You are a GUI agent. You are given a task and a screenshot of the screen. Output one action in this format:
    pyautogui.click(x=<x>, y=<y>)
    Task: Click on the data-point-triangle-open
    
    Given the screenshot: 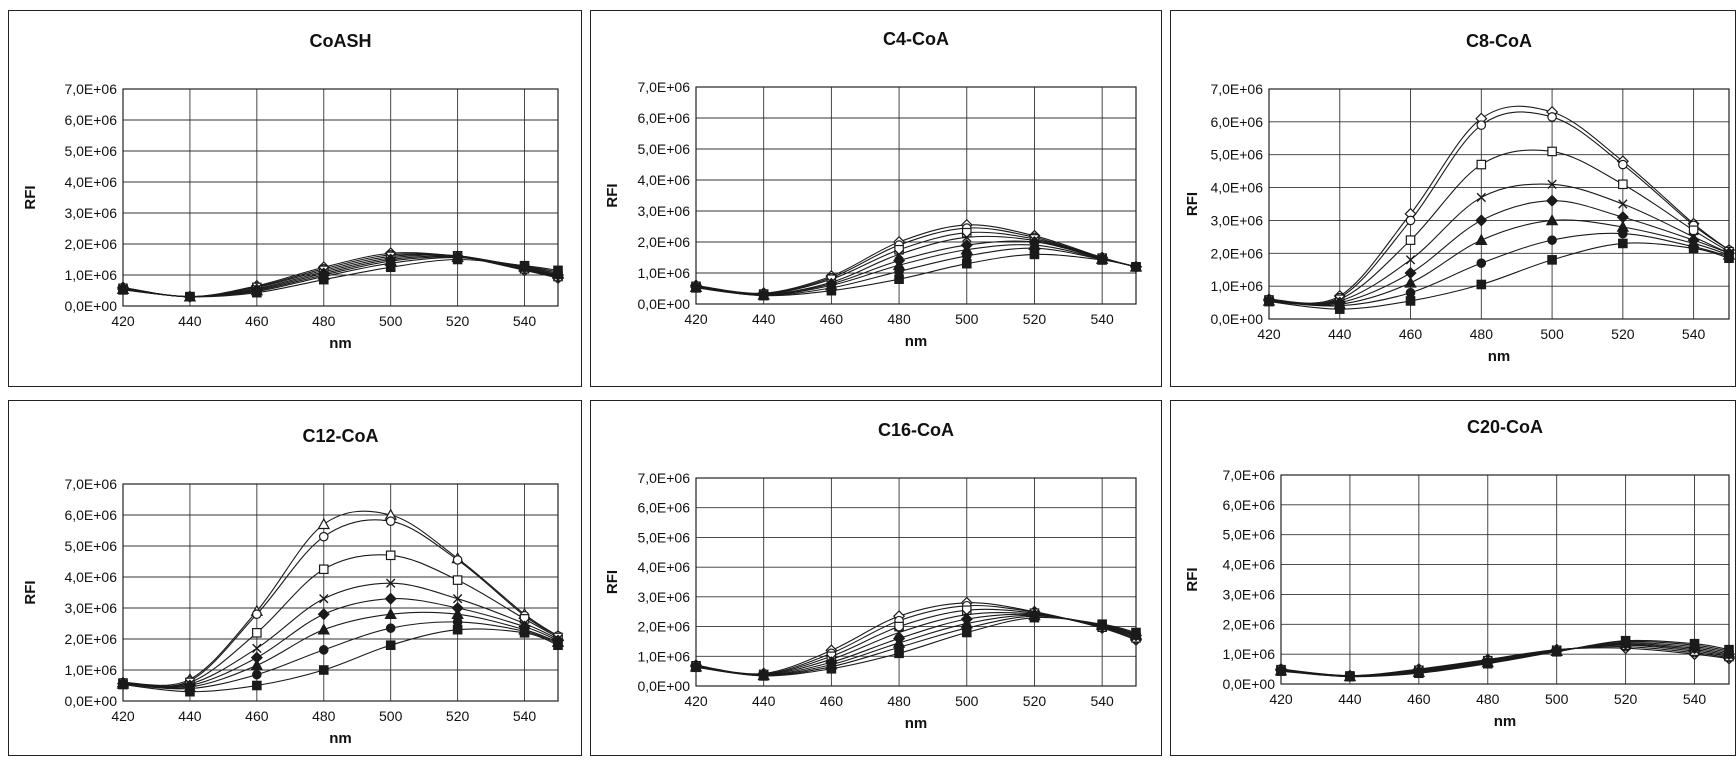 What is the action you would take?
    pyautogui.click(x=323, y=523)
    